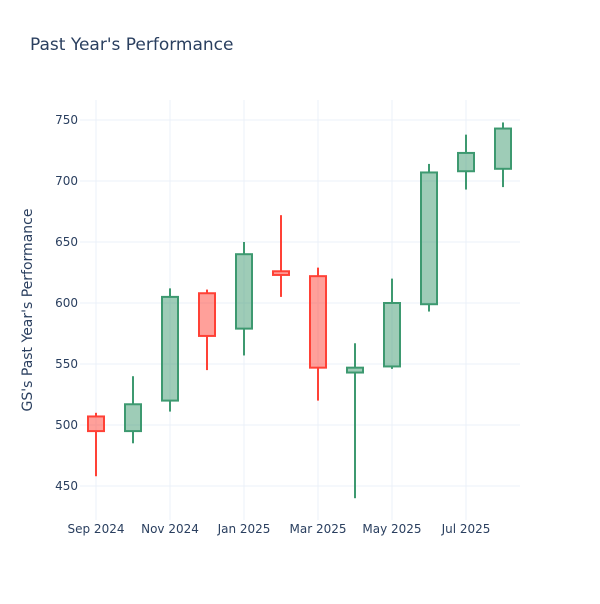  What do you see at coordinates (66, 425) in the screenshot?
I see `y-tick-label: 500` at bounding box center [66, 425].